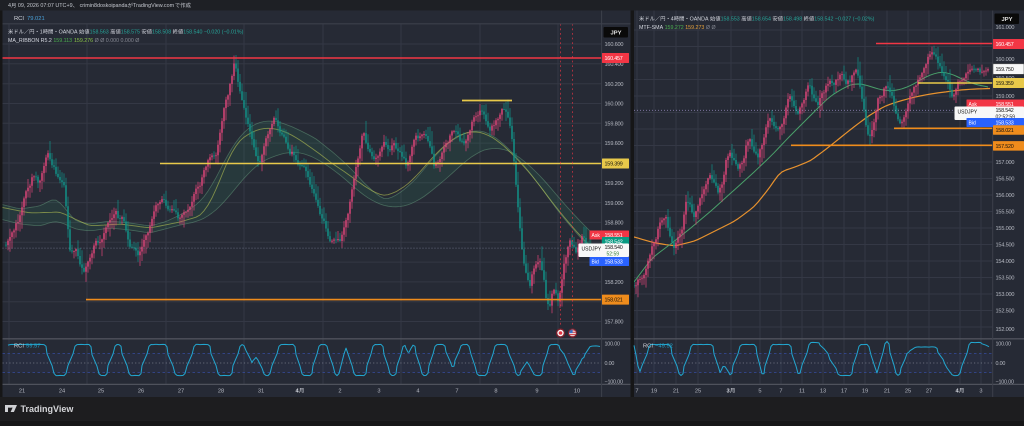  I want to click on svg-text: 159.113, so click(62, 41).